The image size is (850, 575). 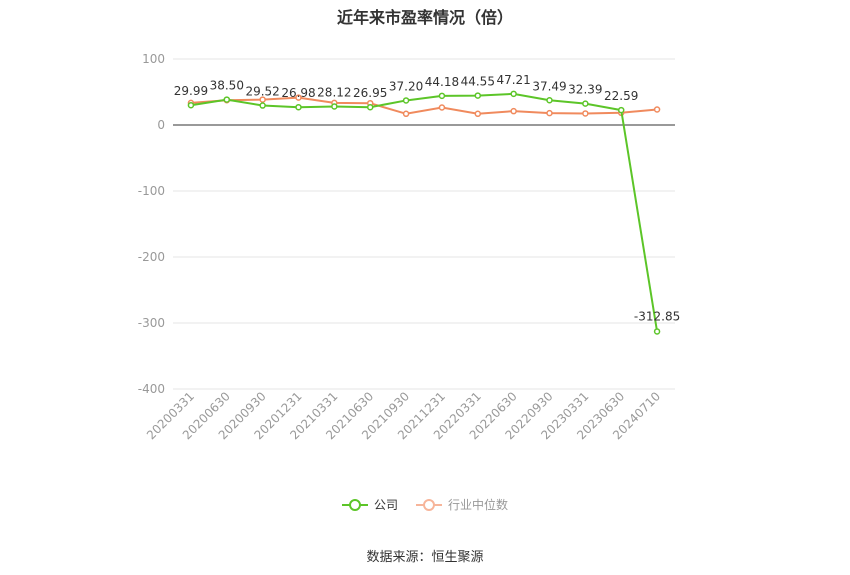 I want to click on source-note: 数据来源：恒生聚源, so click(x=425, y=557).